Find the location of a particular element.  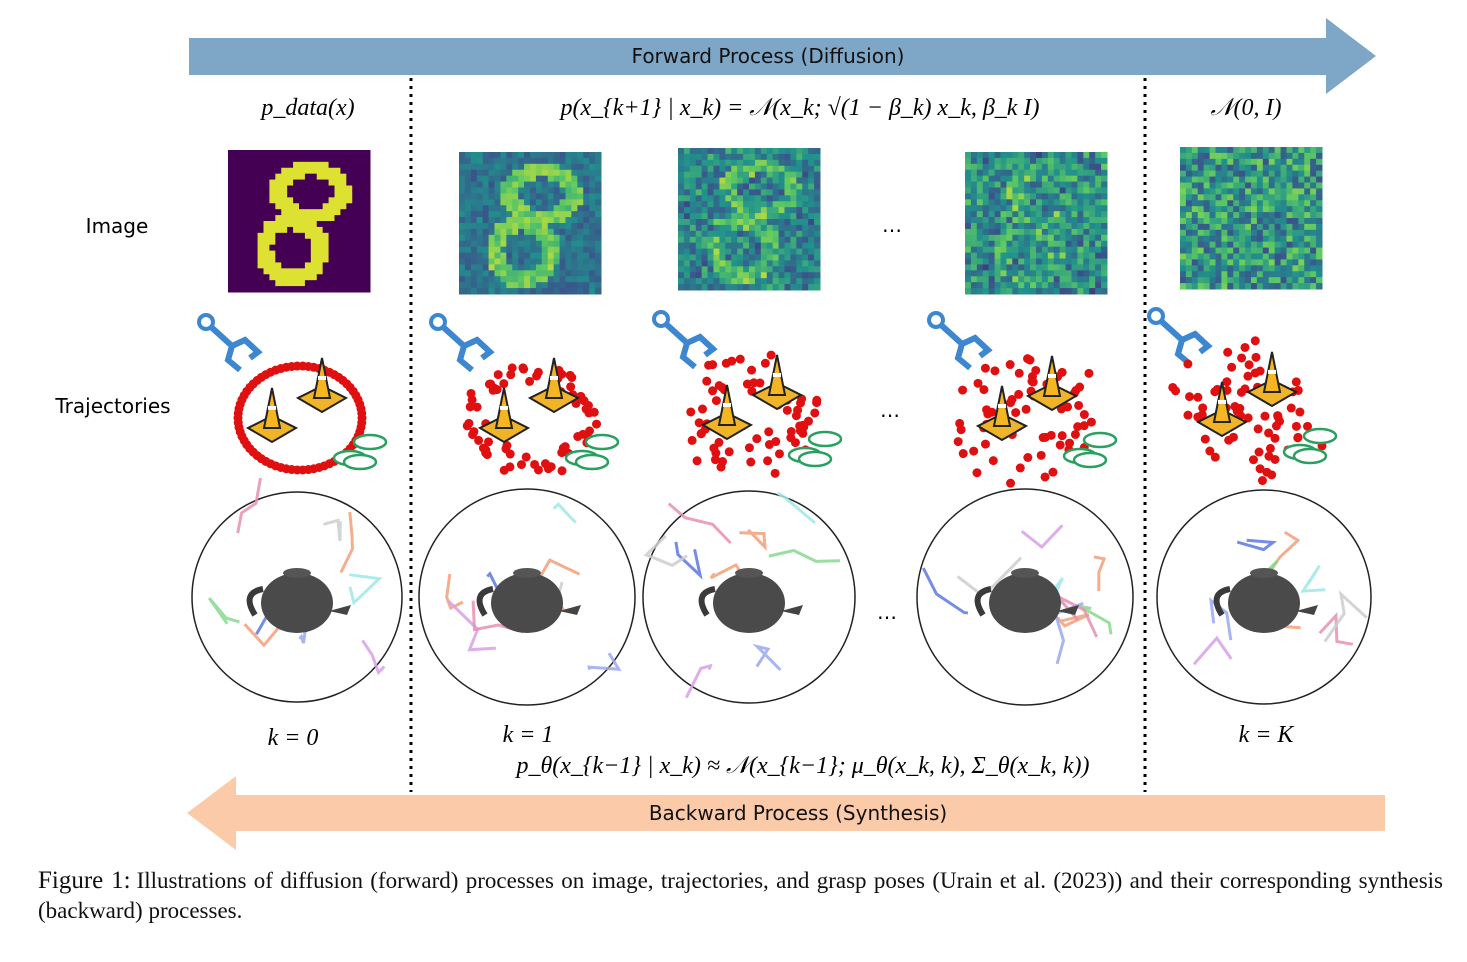

grasp-pose is located at coordinates (223, 611).